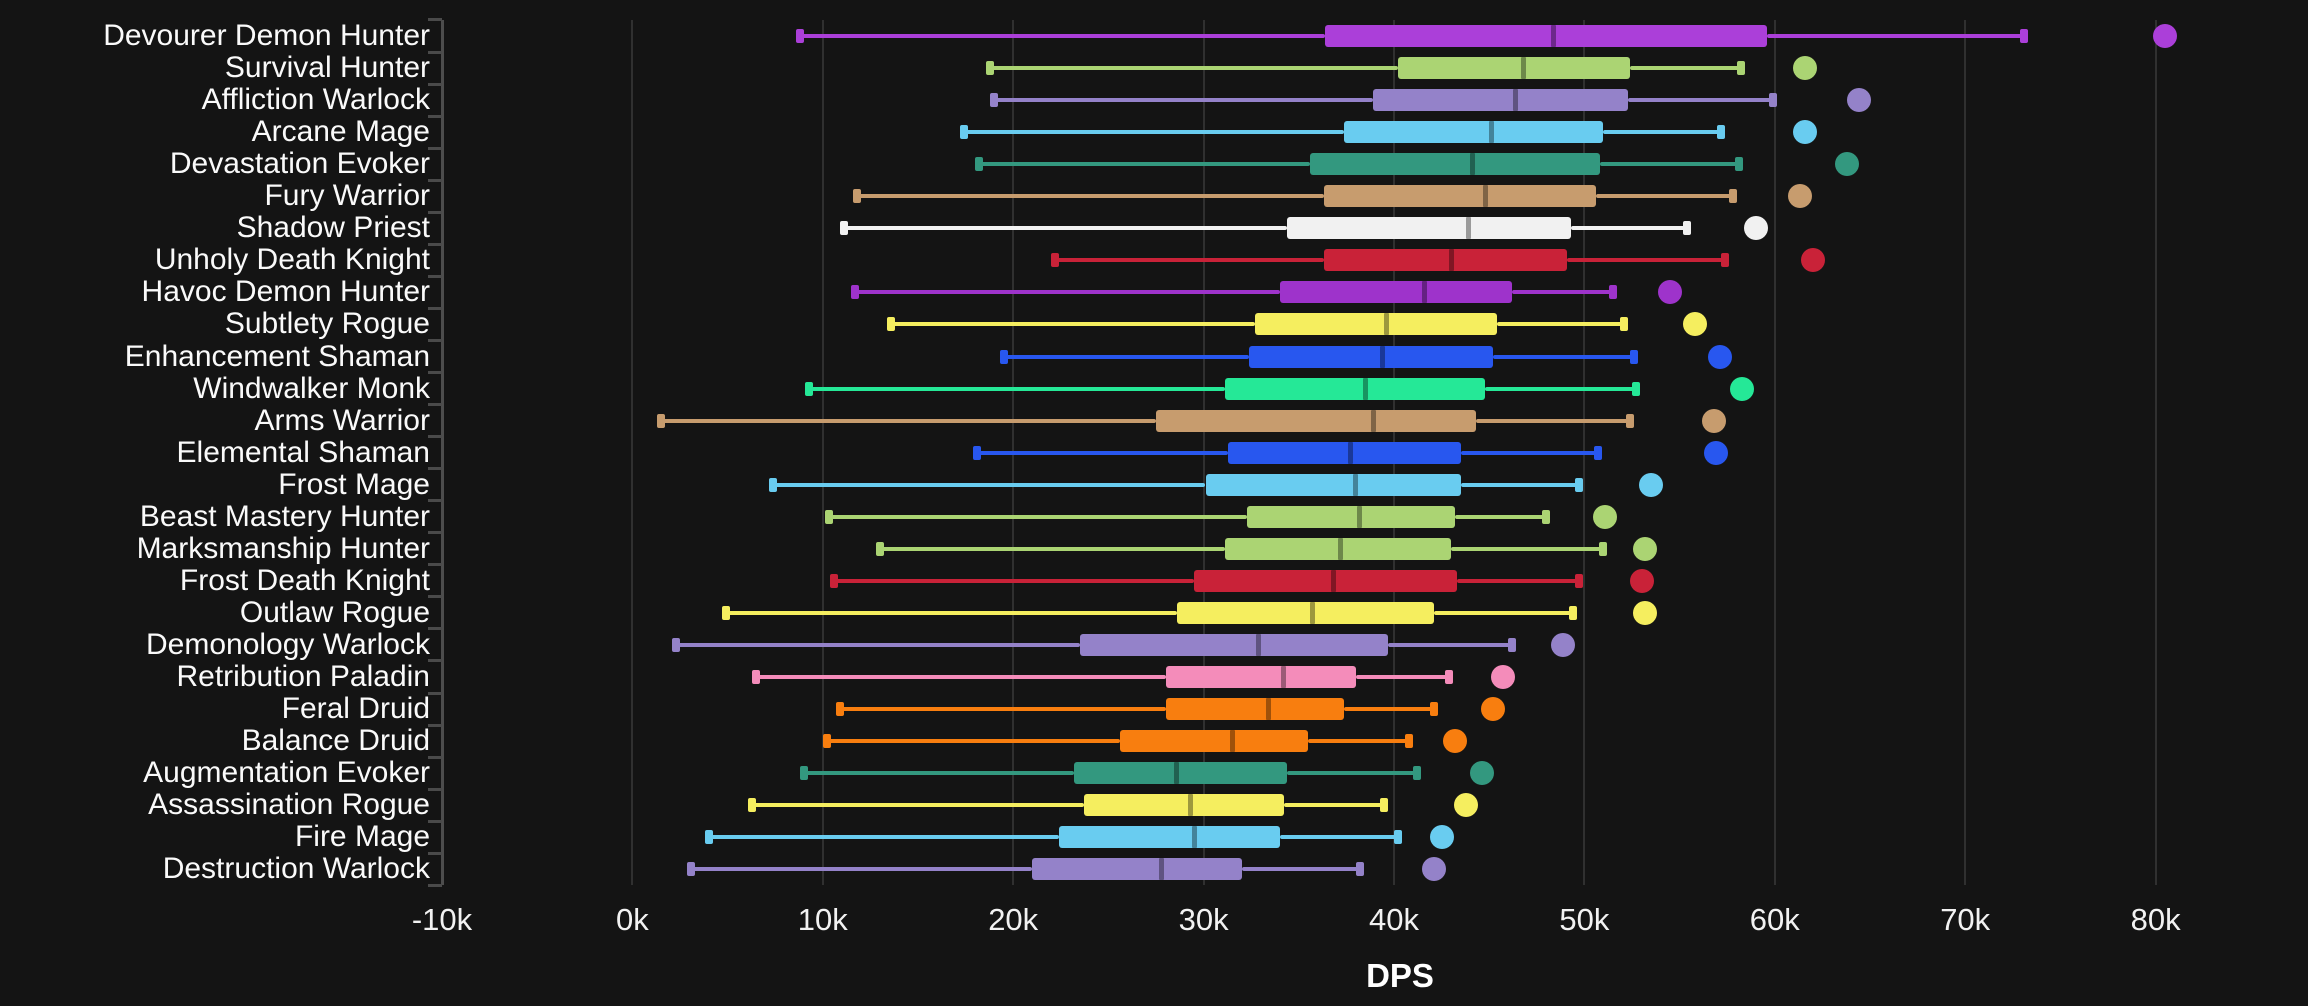  I want to click on x-tick-label: 0k, so click(632, 919).